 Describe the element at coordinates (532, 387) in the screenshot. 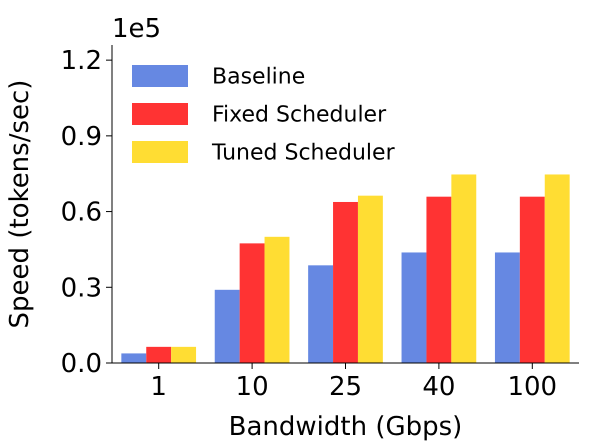

I see `x-tick-label: 100` at that location.